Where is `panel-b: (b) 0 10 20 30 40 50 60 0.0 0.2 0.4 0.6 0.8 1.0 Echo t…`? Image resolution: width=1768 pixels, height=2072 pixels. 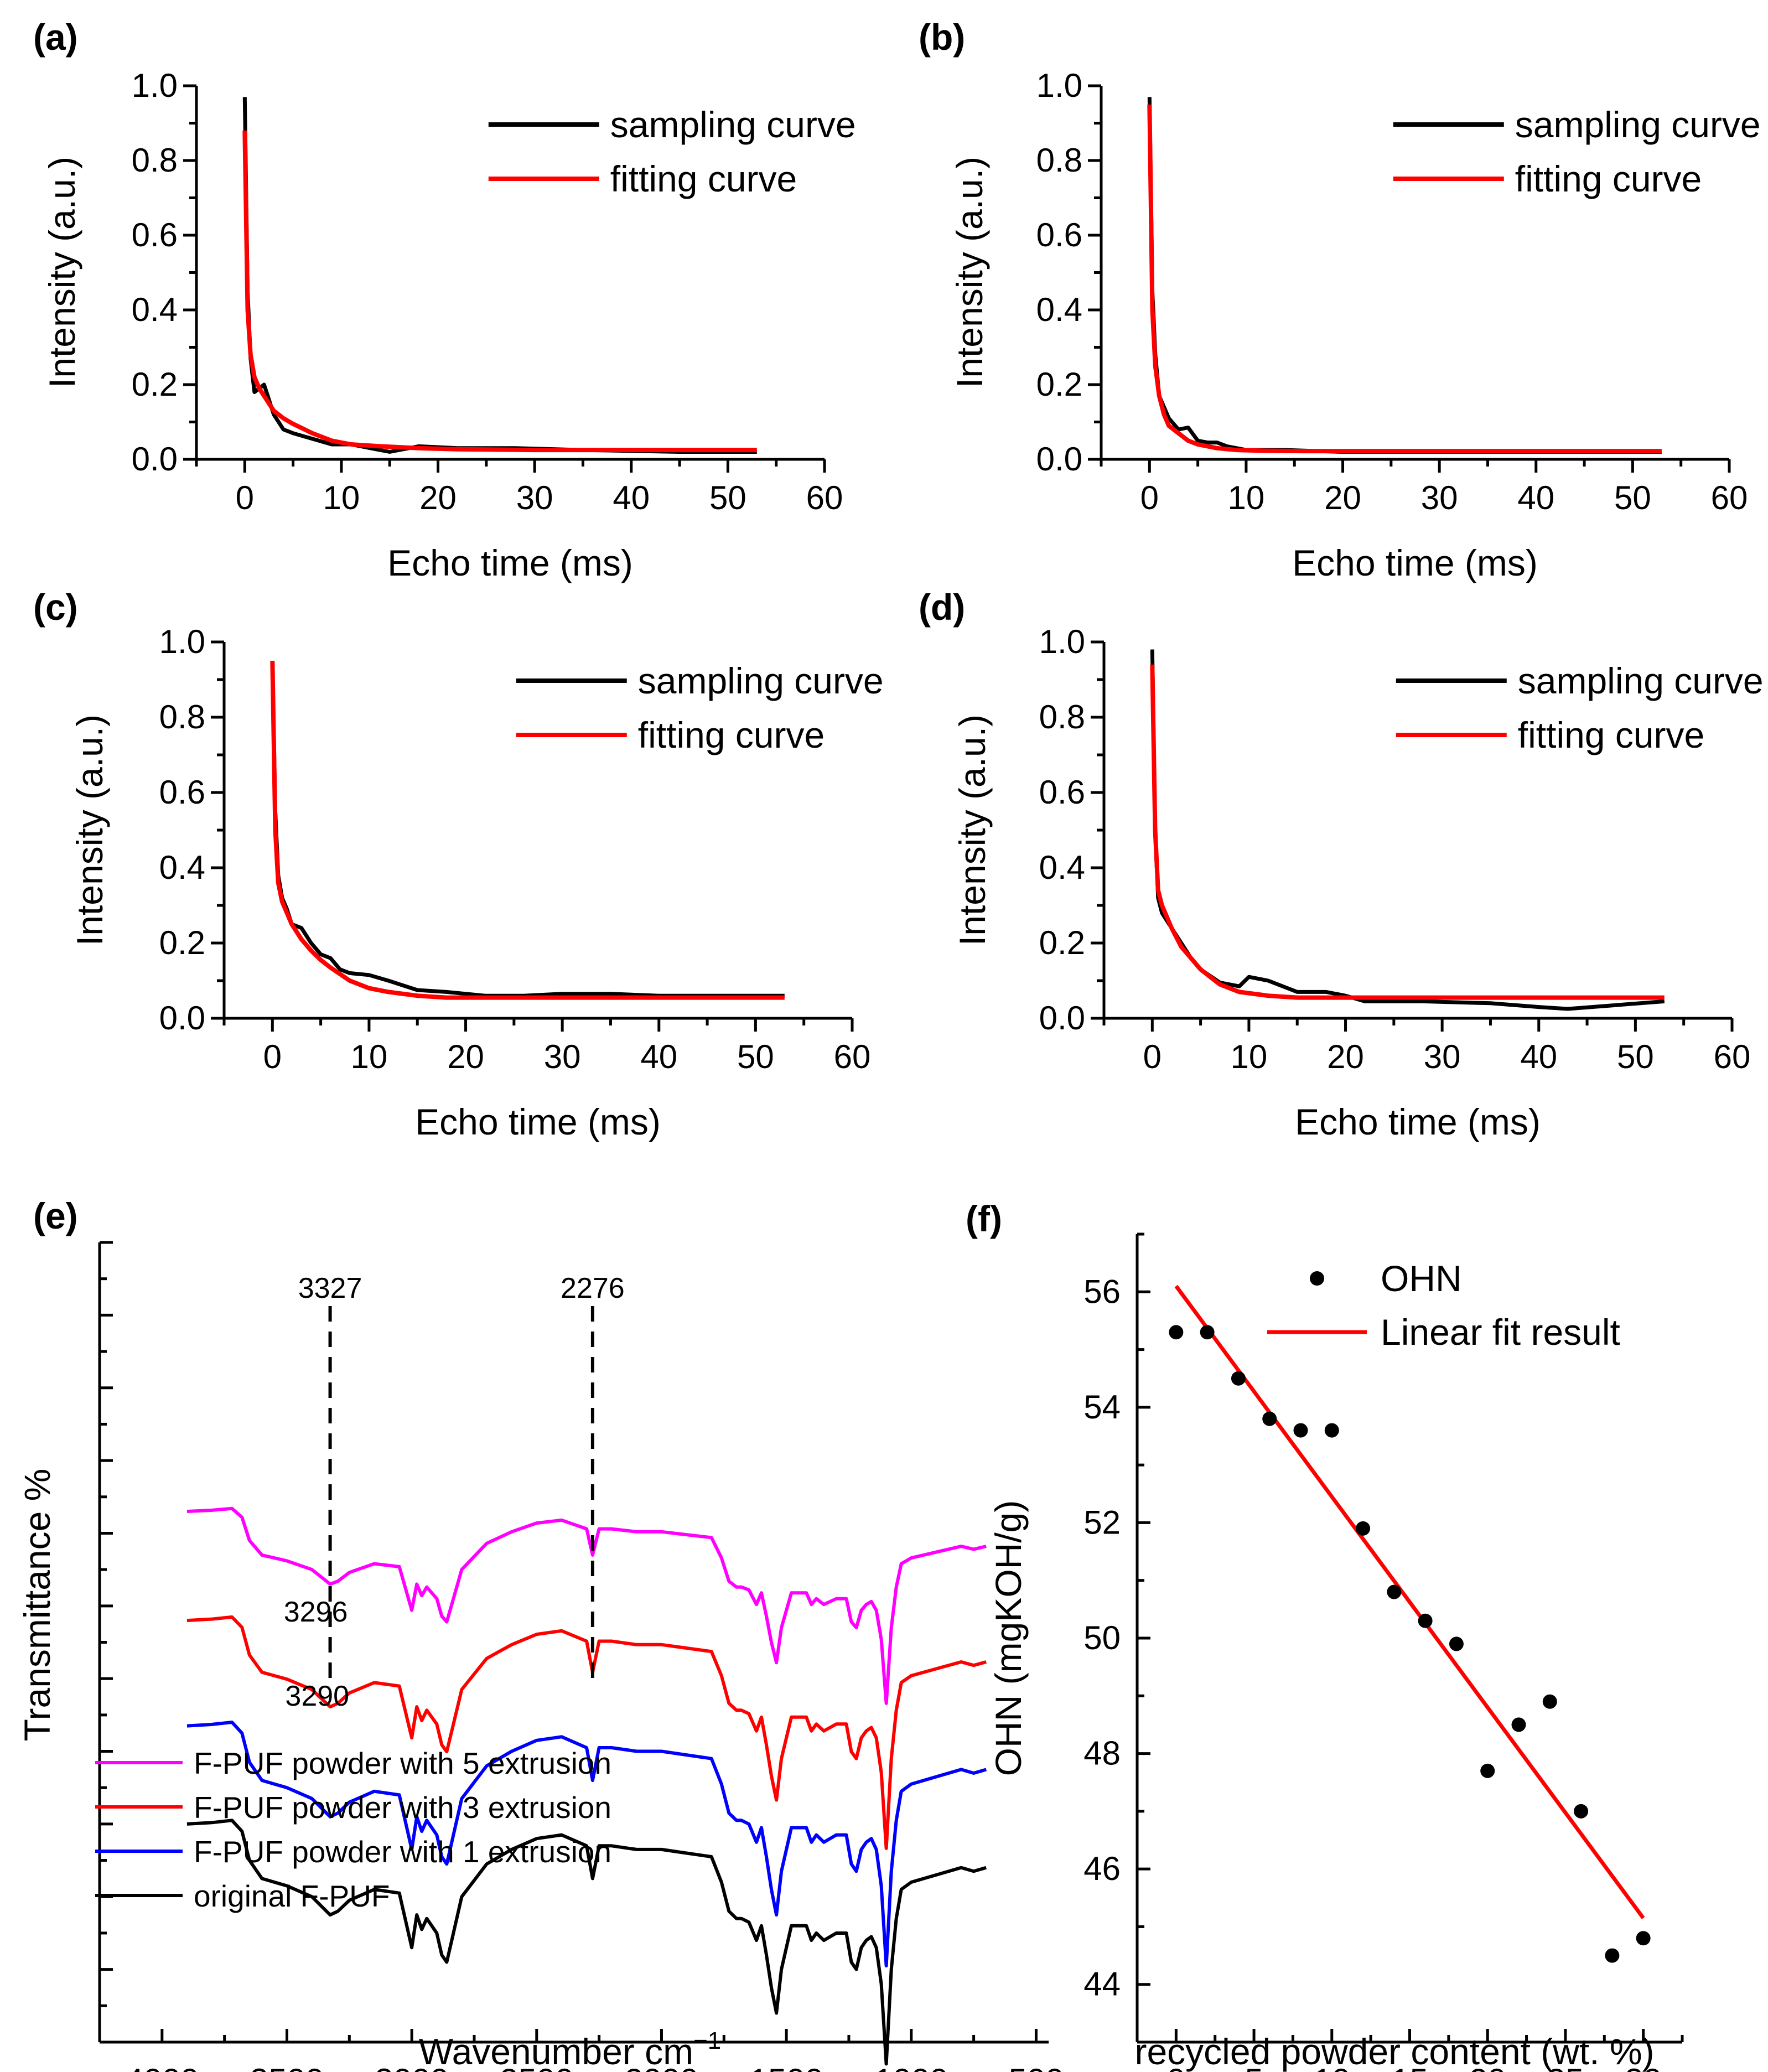 panel-b: (b) 0 10 20 30 40 50 60 0.0 0.2 0.4 0.6 0.8 1.0 Echo t… is located at coordinates (1340, 300).